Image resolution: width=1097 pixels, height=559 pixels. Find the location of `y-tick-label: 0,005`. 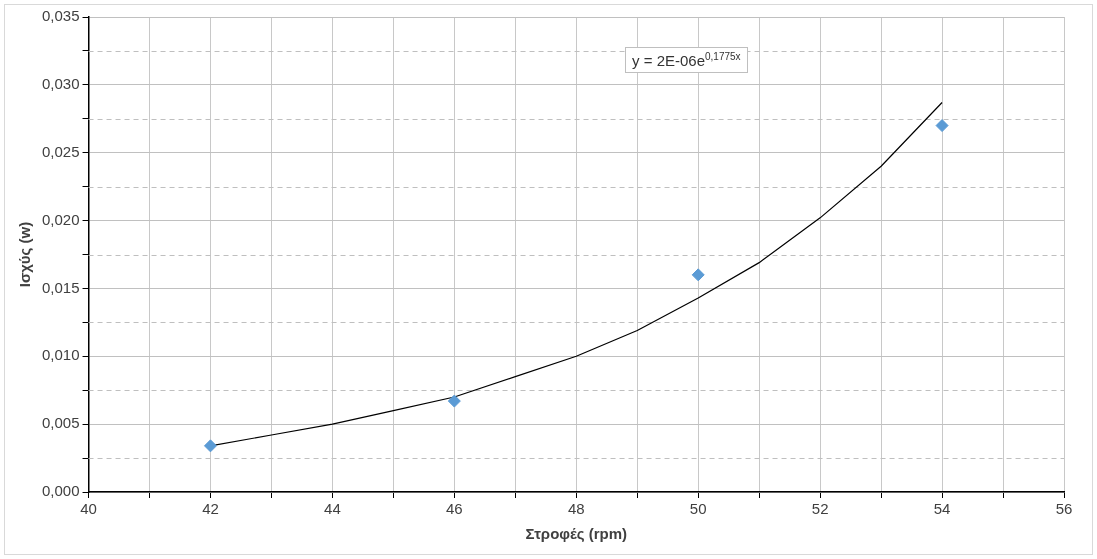

y-tick-label: 0,005 is located at coordinates (60, 423).